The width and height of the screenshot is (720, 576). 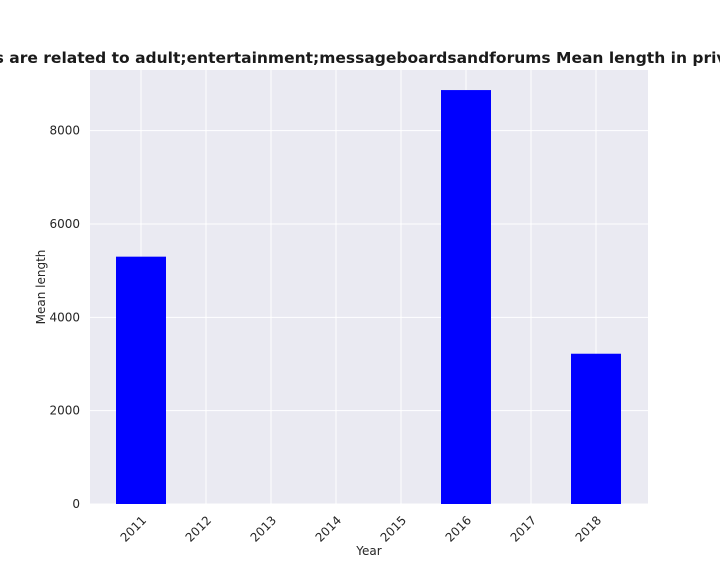 I want to click on y-tick-label: 0, so click(x=76, y=504).